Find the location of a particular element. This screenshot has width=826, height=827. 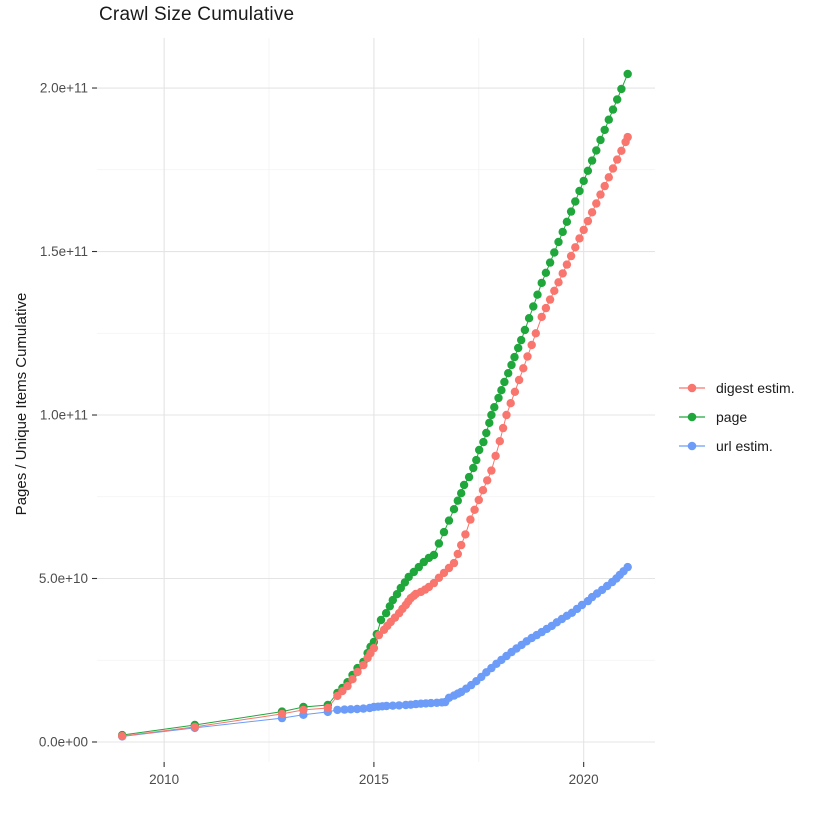

x-tick-label: 2015 is located at coordinates (374, 779).